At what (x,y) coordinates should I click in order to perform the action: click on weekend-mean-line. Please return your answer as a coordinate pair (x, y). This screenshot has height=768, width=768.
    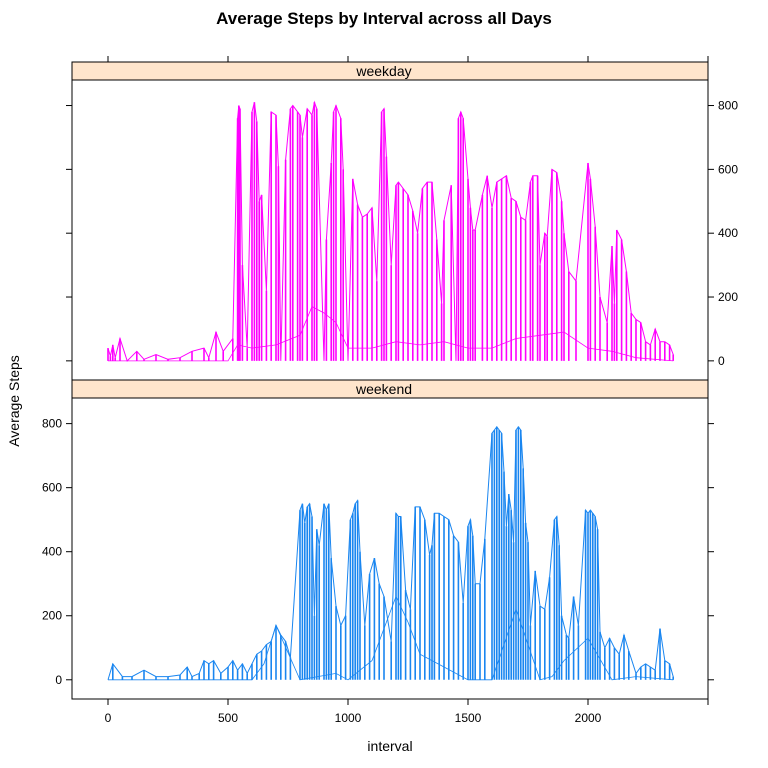
    Looking at the image, I should click on (391, 638).